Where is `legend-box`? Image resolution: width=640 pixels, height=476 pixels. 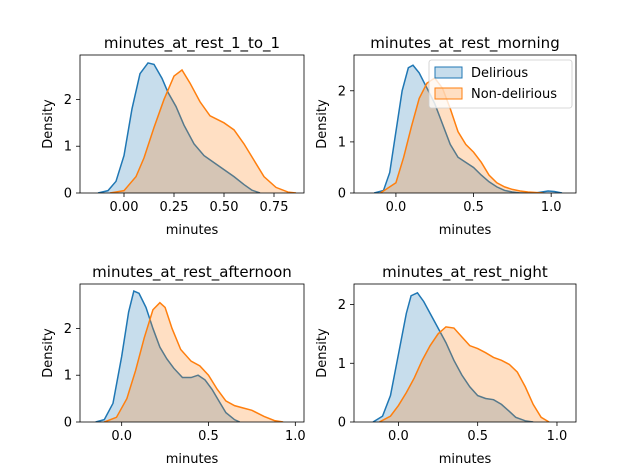 legend-box is located at coordinates (500, 84).